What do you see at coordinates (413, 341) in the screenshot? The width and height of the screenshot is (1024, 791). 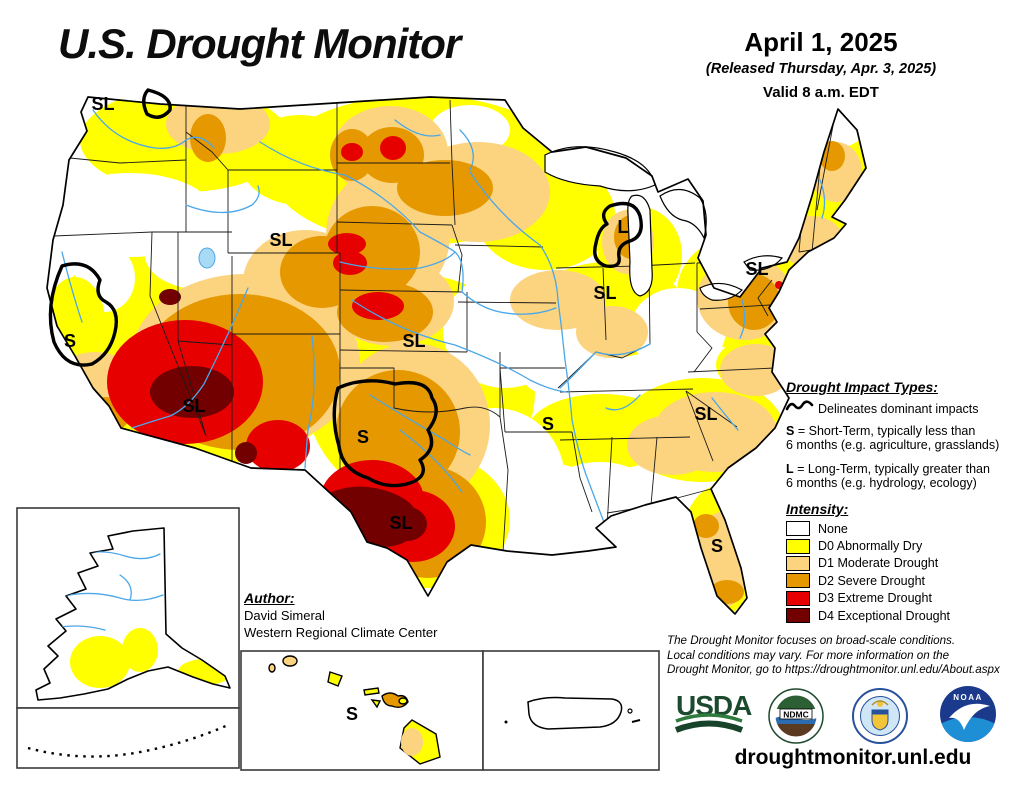 I see `label-kansas: SL` at bounding box center [413, 341].